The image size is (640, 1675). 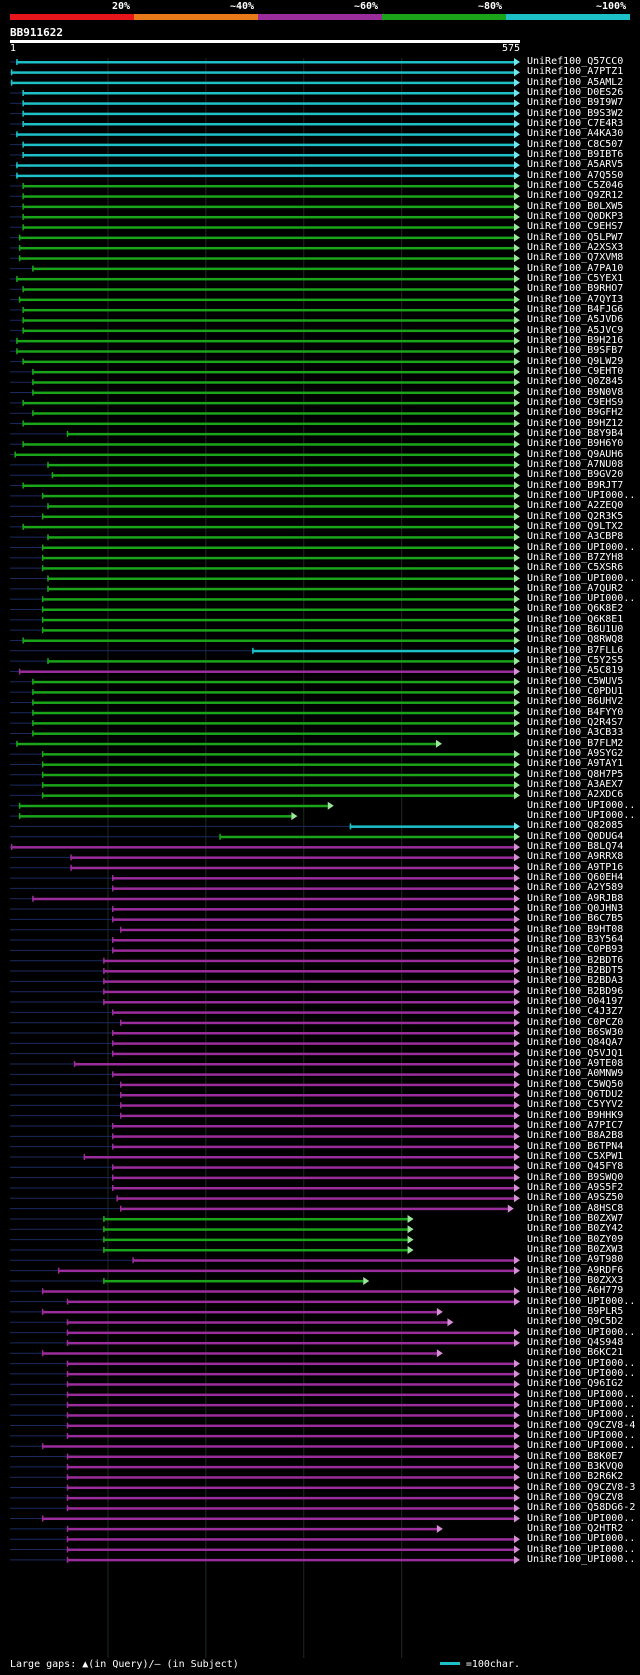 What do you see at coordinates (575, 309) in the screenshot?
I see `hit-label: UniRef100_B4FJG6` at bounding box center [575, 309].